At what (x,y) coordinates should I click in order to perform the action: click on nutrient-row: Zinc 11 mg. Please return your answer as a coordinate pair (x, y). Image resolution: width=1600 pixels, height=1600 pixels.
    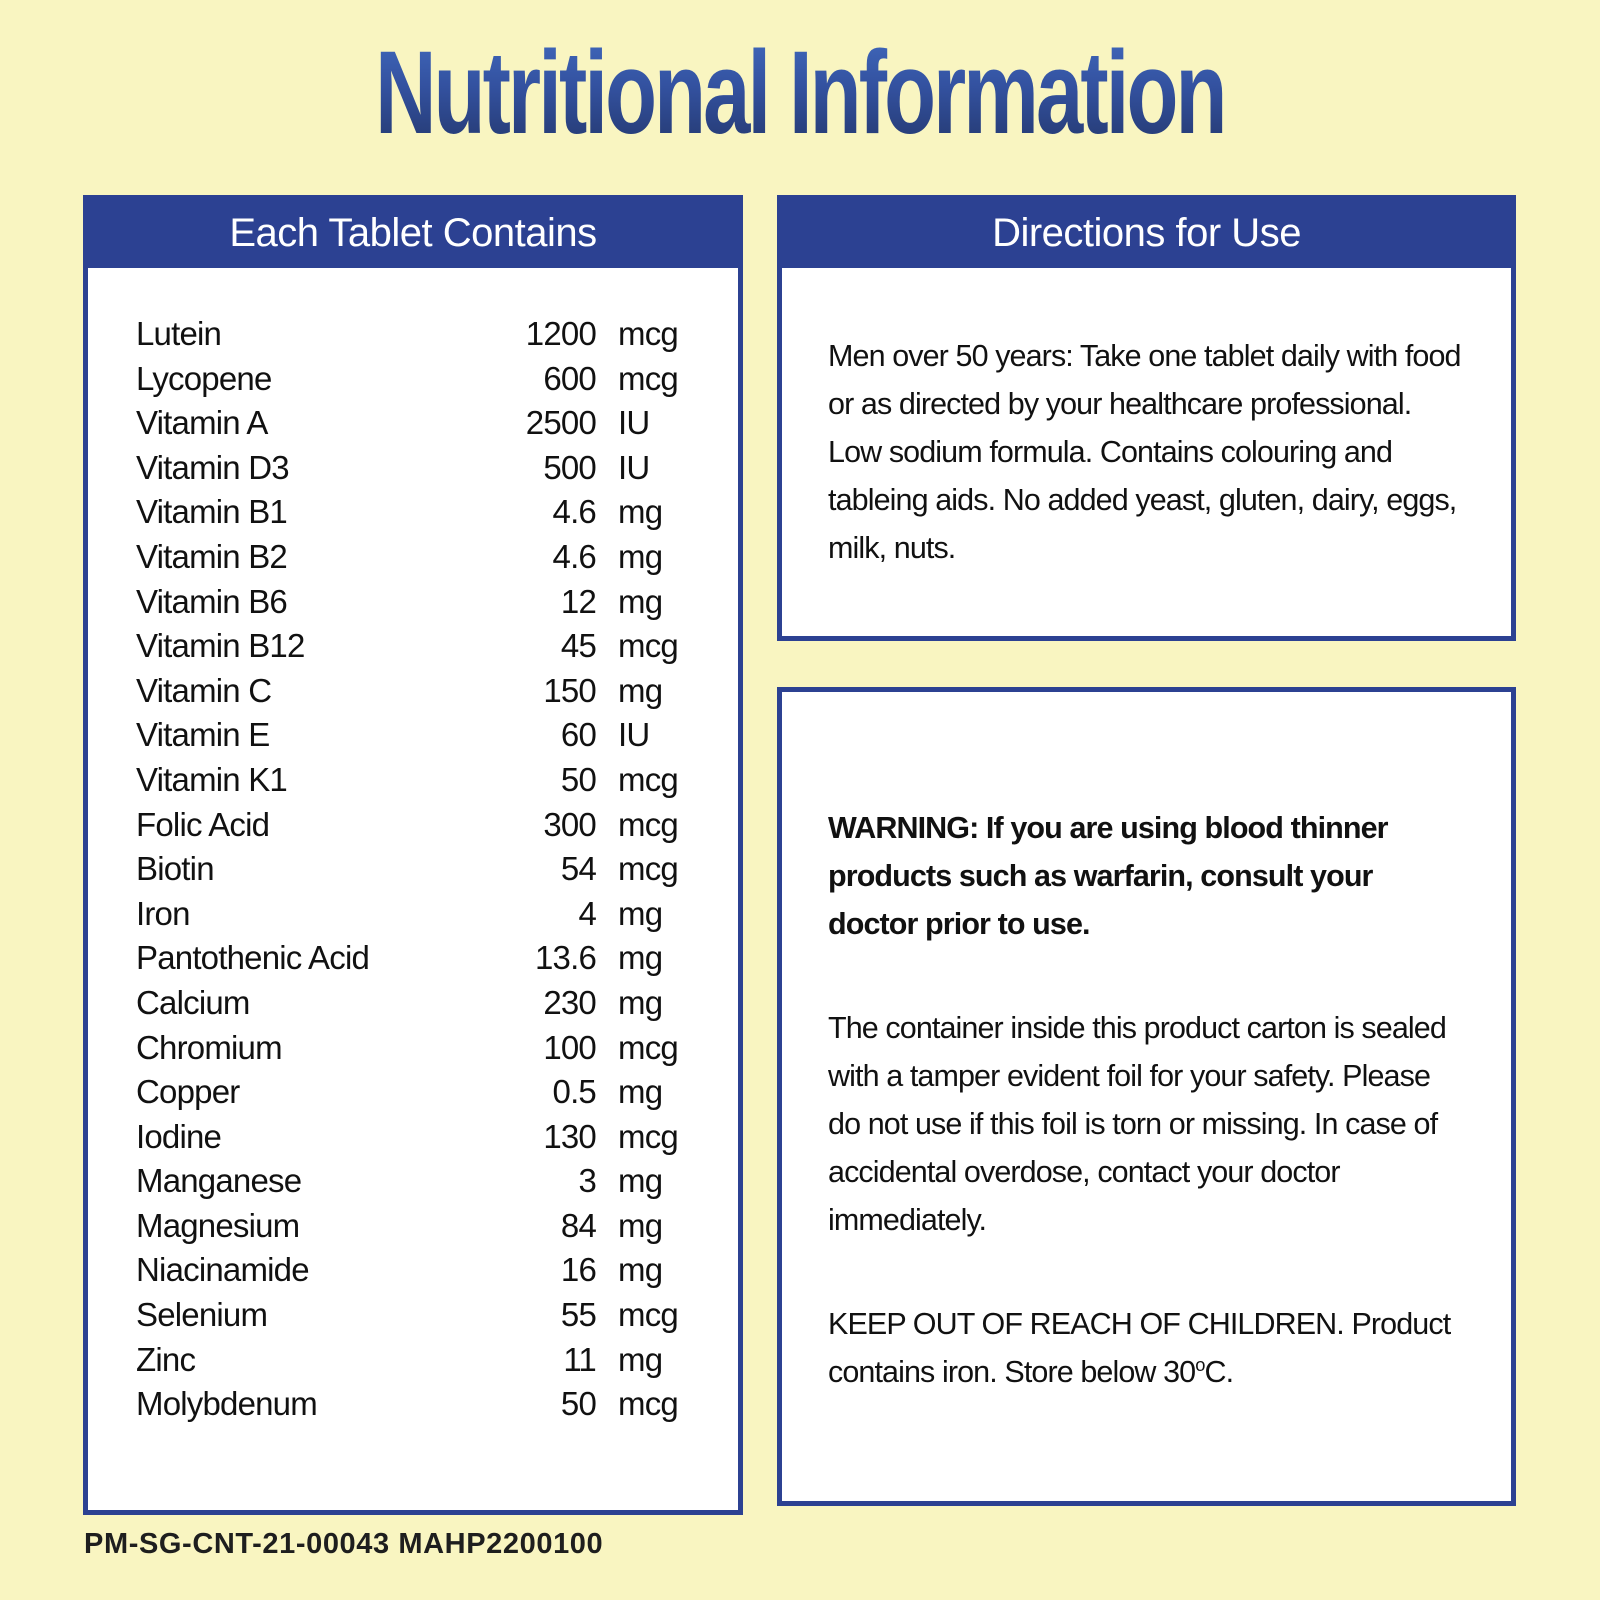
    Looking at the image, I should click on (413, 1360).